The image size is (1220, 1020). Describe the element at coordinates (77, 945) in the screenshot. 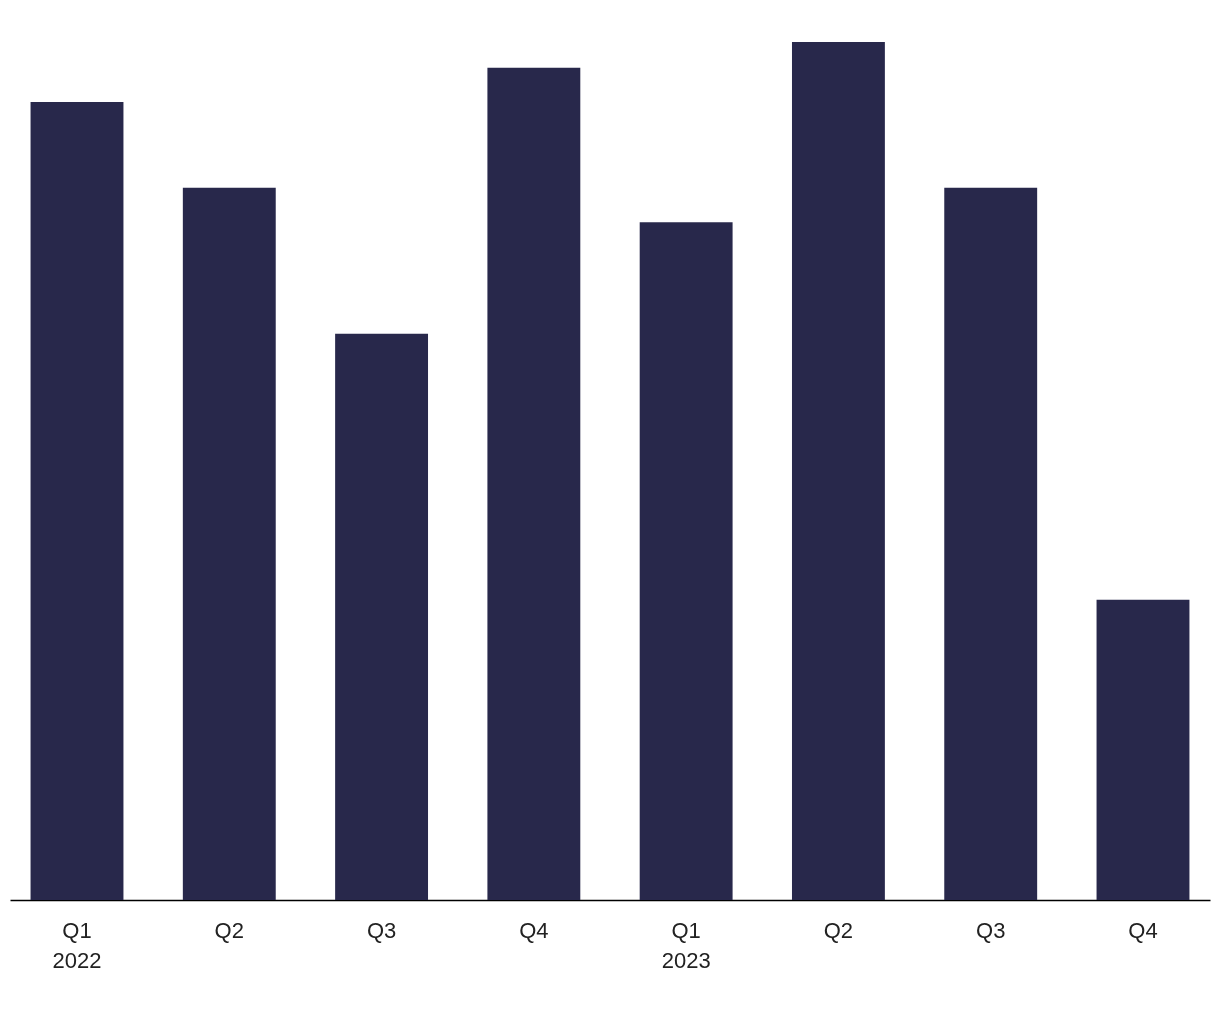

I see `x-tick-label: Q1 2022` at that location.